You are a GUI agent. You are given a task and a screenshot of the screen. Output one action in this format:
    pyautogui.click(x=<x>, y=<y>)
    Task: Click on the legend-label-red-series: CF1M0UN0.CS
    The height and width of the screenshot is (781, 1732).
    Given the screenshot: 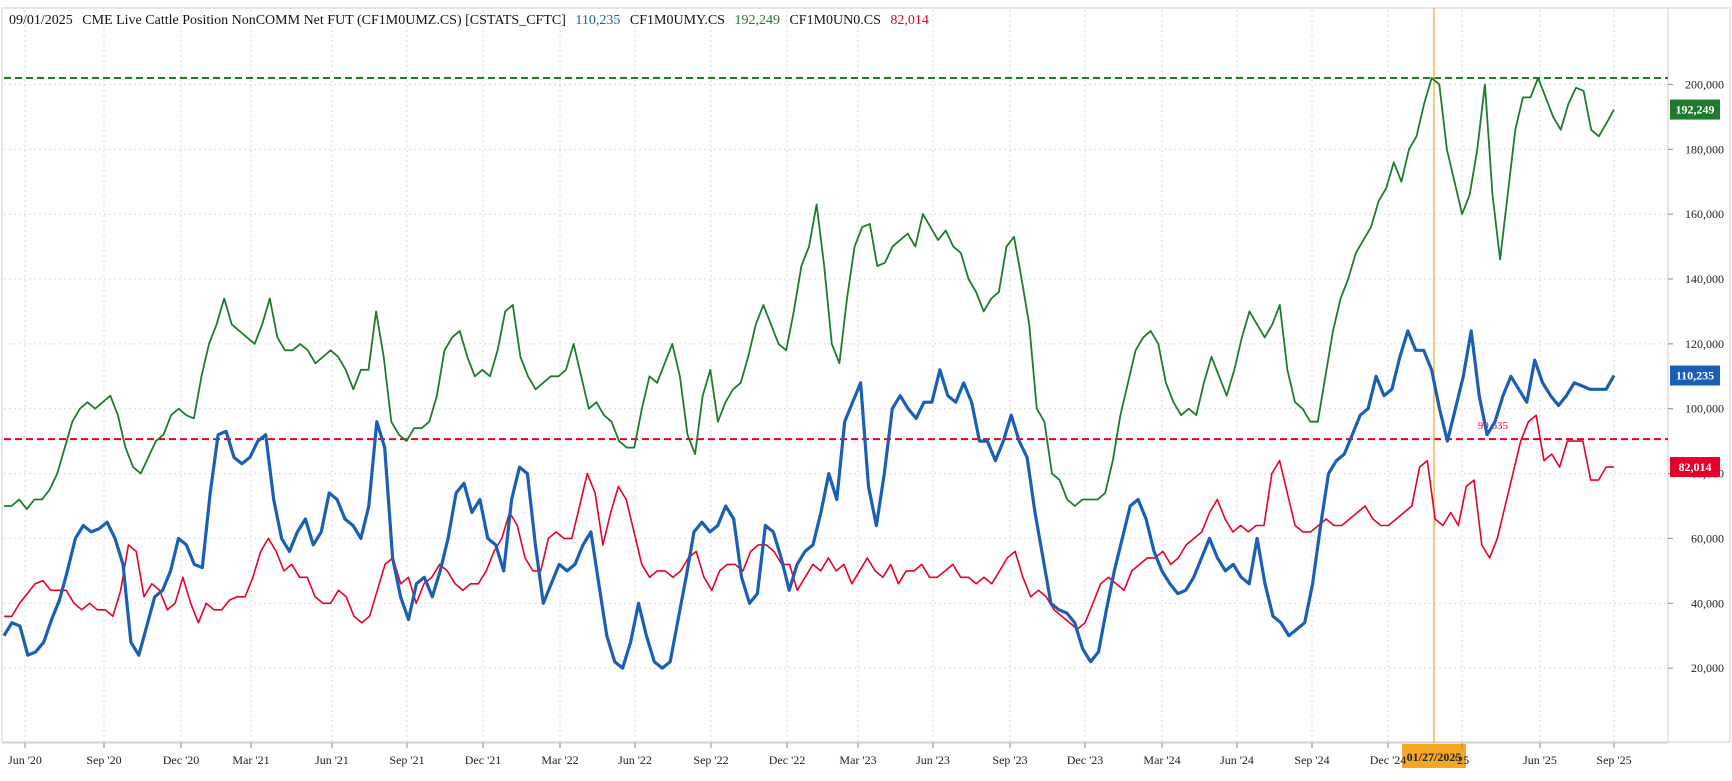 What is the action you would take?
    pyautogui.click(x=834, y=20)
    